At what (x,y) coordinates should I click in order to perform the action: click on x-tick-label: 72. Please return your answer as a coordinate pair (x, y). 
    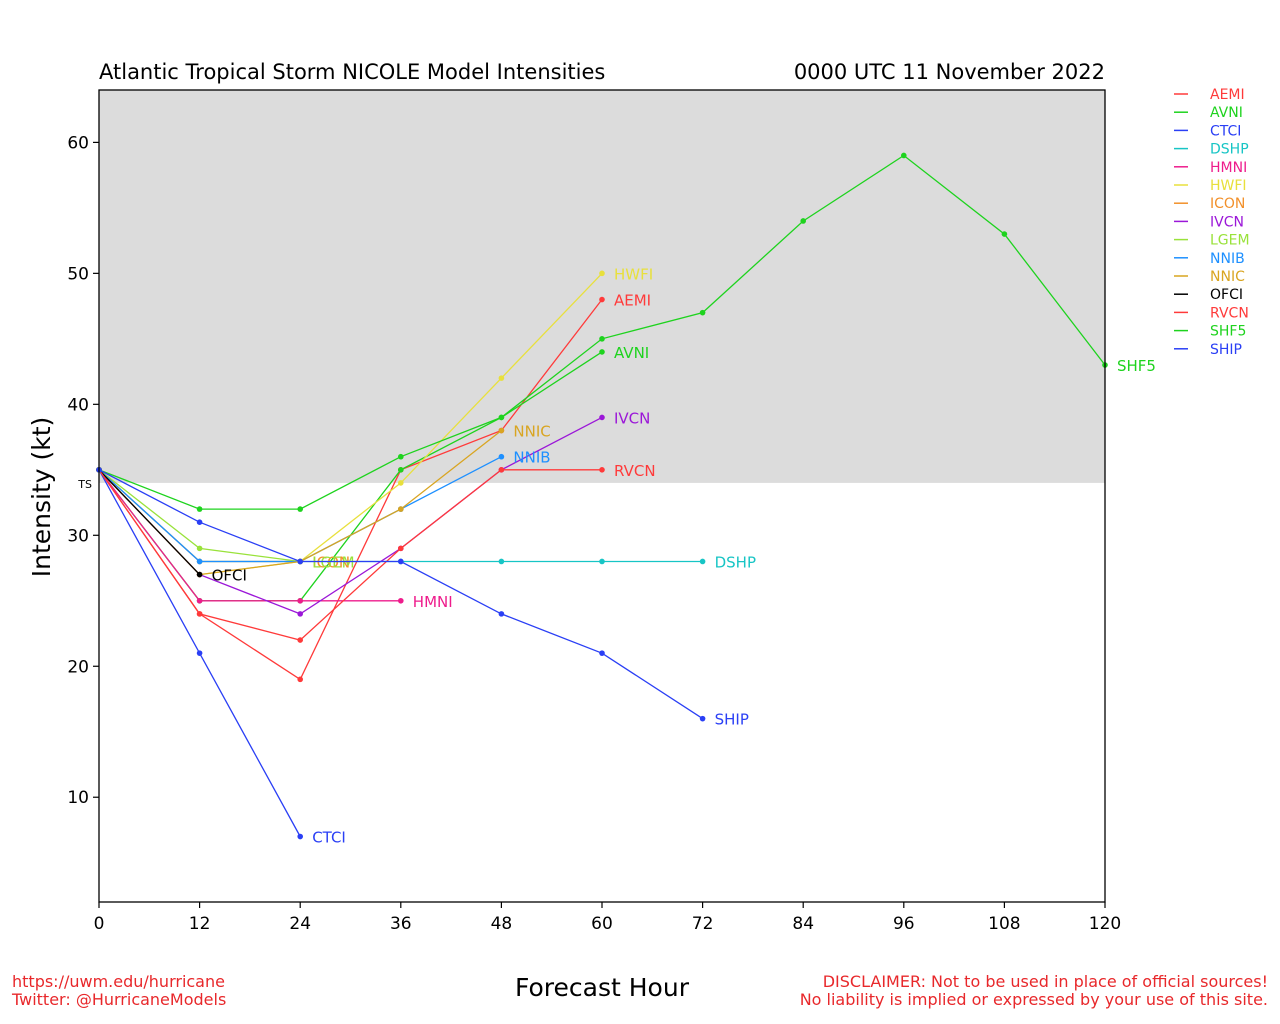
    Looking at the image, I should click on (703, 924).